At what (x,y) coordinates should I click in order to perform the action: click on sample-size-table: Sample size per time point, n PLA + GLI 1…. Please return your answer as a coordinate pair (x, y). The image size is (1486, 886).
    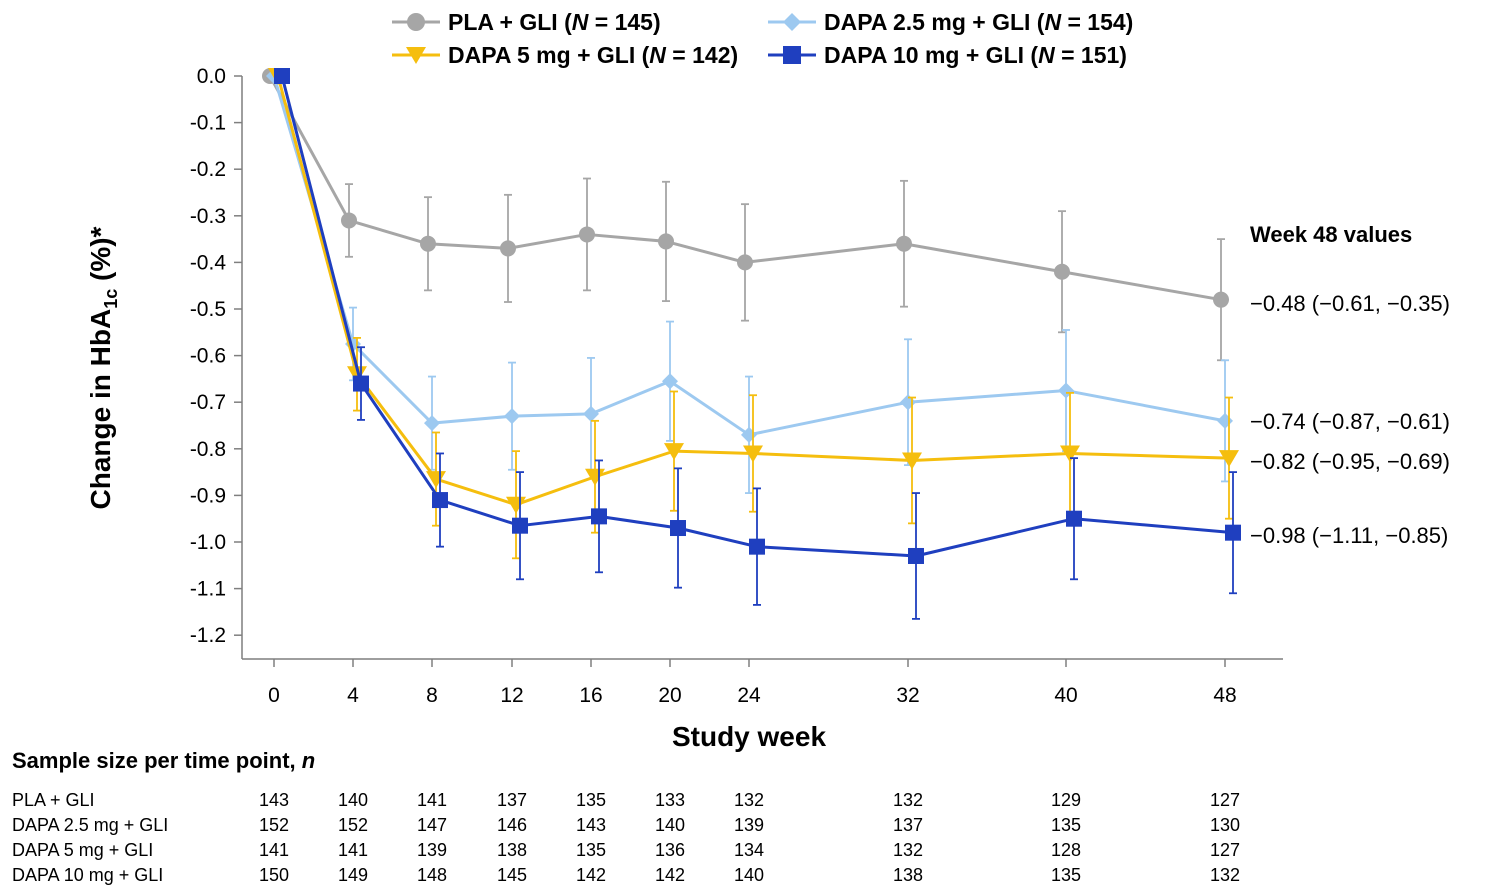
    Looking at the image, I should click on (626, 816).